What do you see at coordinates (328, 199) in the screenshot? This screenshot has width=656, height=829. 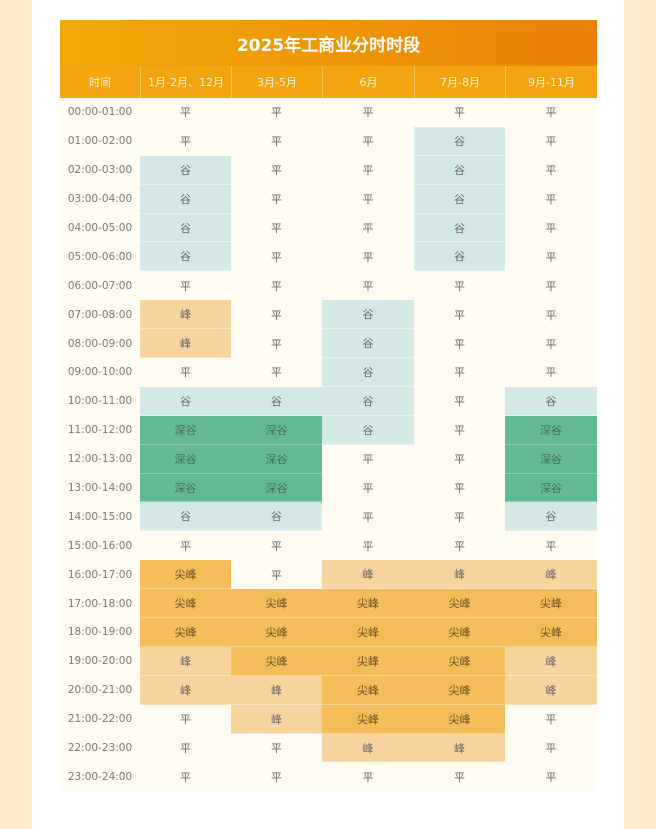 I see `table-row: 03:00-04:00 谷 平 平 谷 平` at bounding box center [328, 199].